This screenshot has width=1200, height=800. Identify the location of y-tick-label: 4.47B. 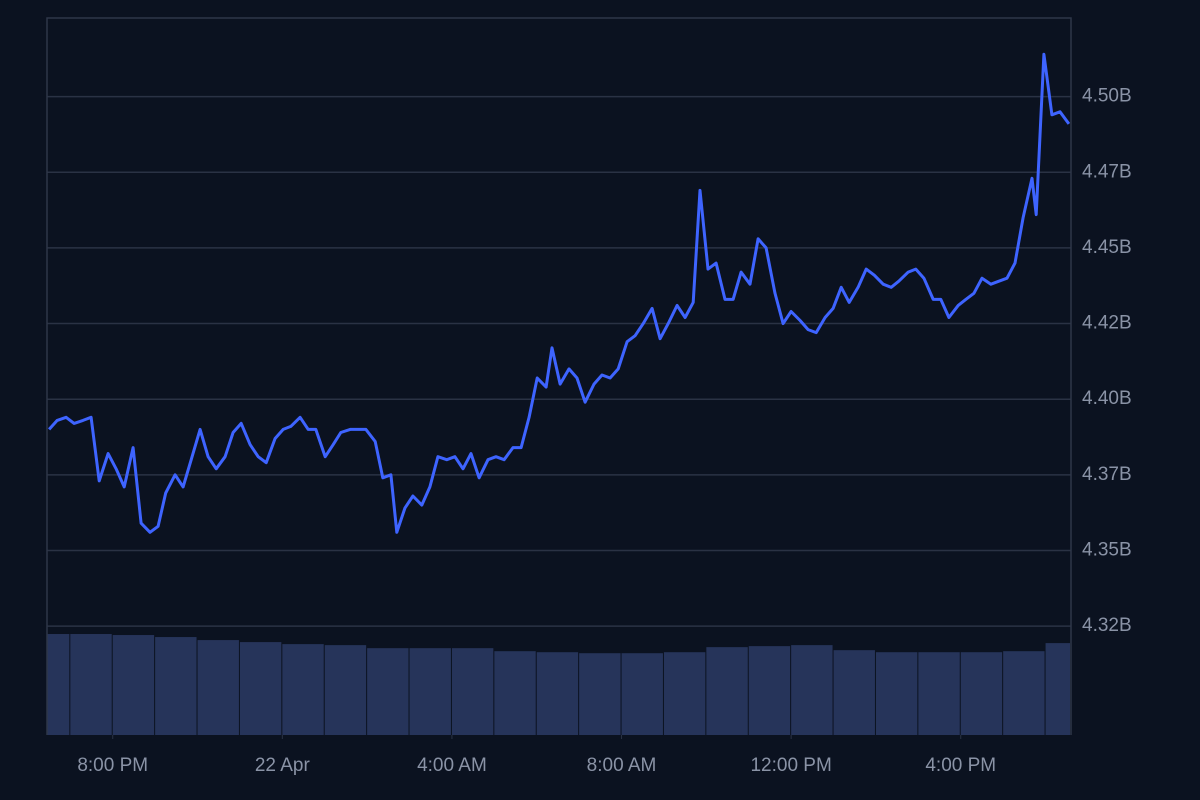
(1107, 171).